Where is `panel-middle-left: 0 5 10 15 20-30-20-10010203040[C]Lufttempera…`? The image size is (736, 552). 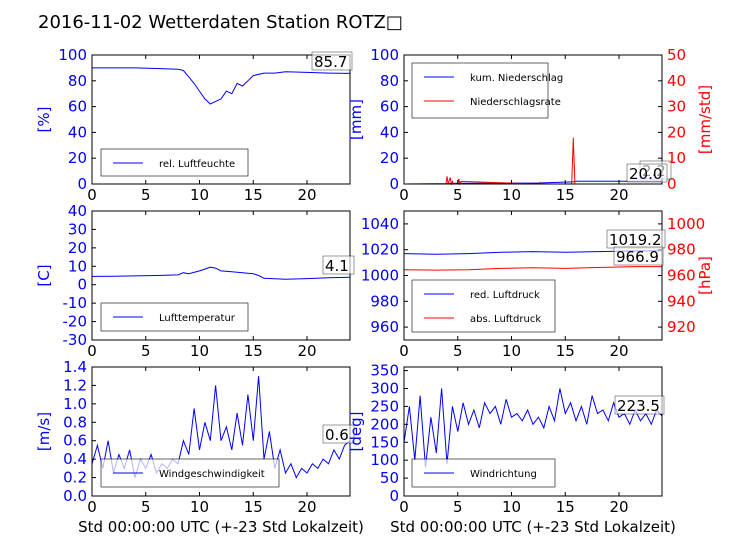 panel-middle-left: 0 5 10 15 20-30-20-10010203040[C]Lufttempera… is located at coordinates (195, 281).